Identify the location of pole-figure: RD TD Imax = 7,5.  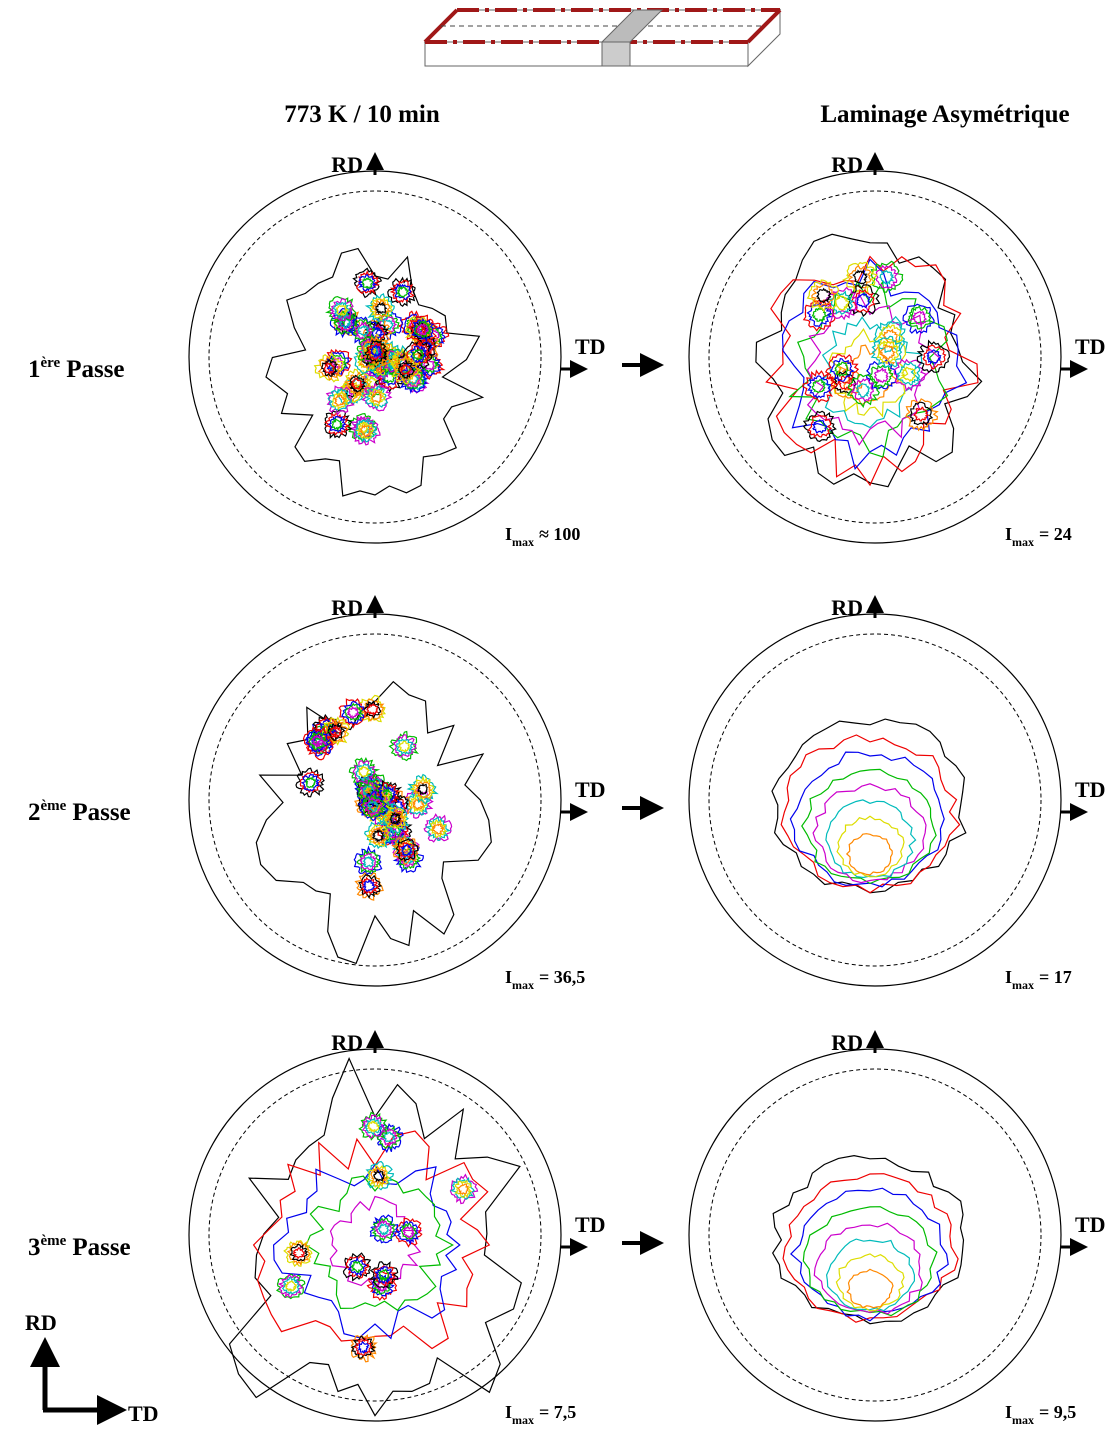
(397, 1228).